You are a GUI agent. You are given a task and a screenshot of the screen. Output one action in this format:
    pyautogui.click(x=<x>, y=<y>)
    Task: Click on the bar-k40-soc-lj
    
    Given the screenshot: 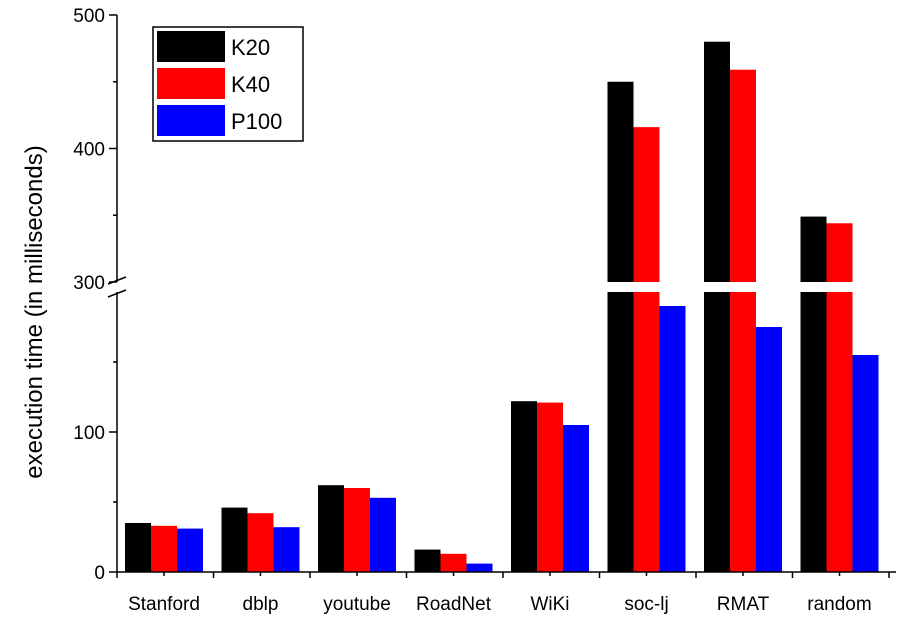 What is the action you would take?
    pyautogui.click(x=646, y=349)
    